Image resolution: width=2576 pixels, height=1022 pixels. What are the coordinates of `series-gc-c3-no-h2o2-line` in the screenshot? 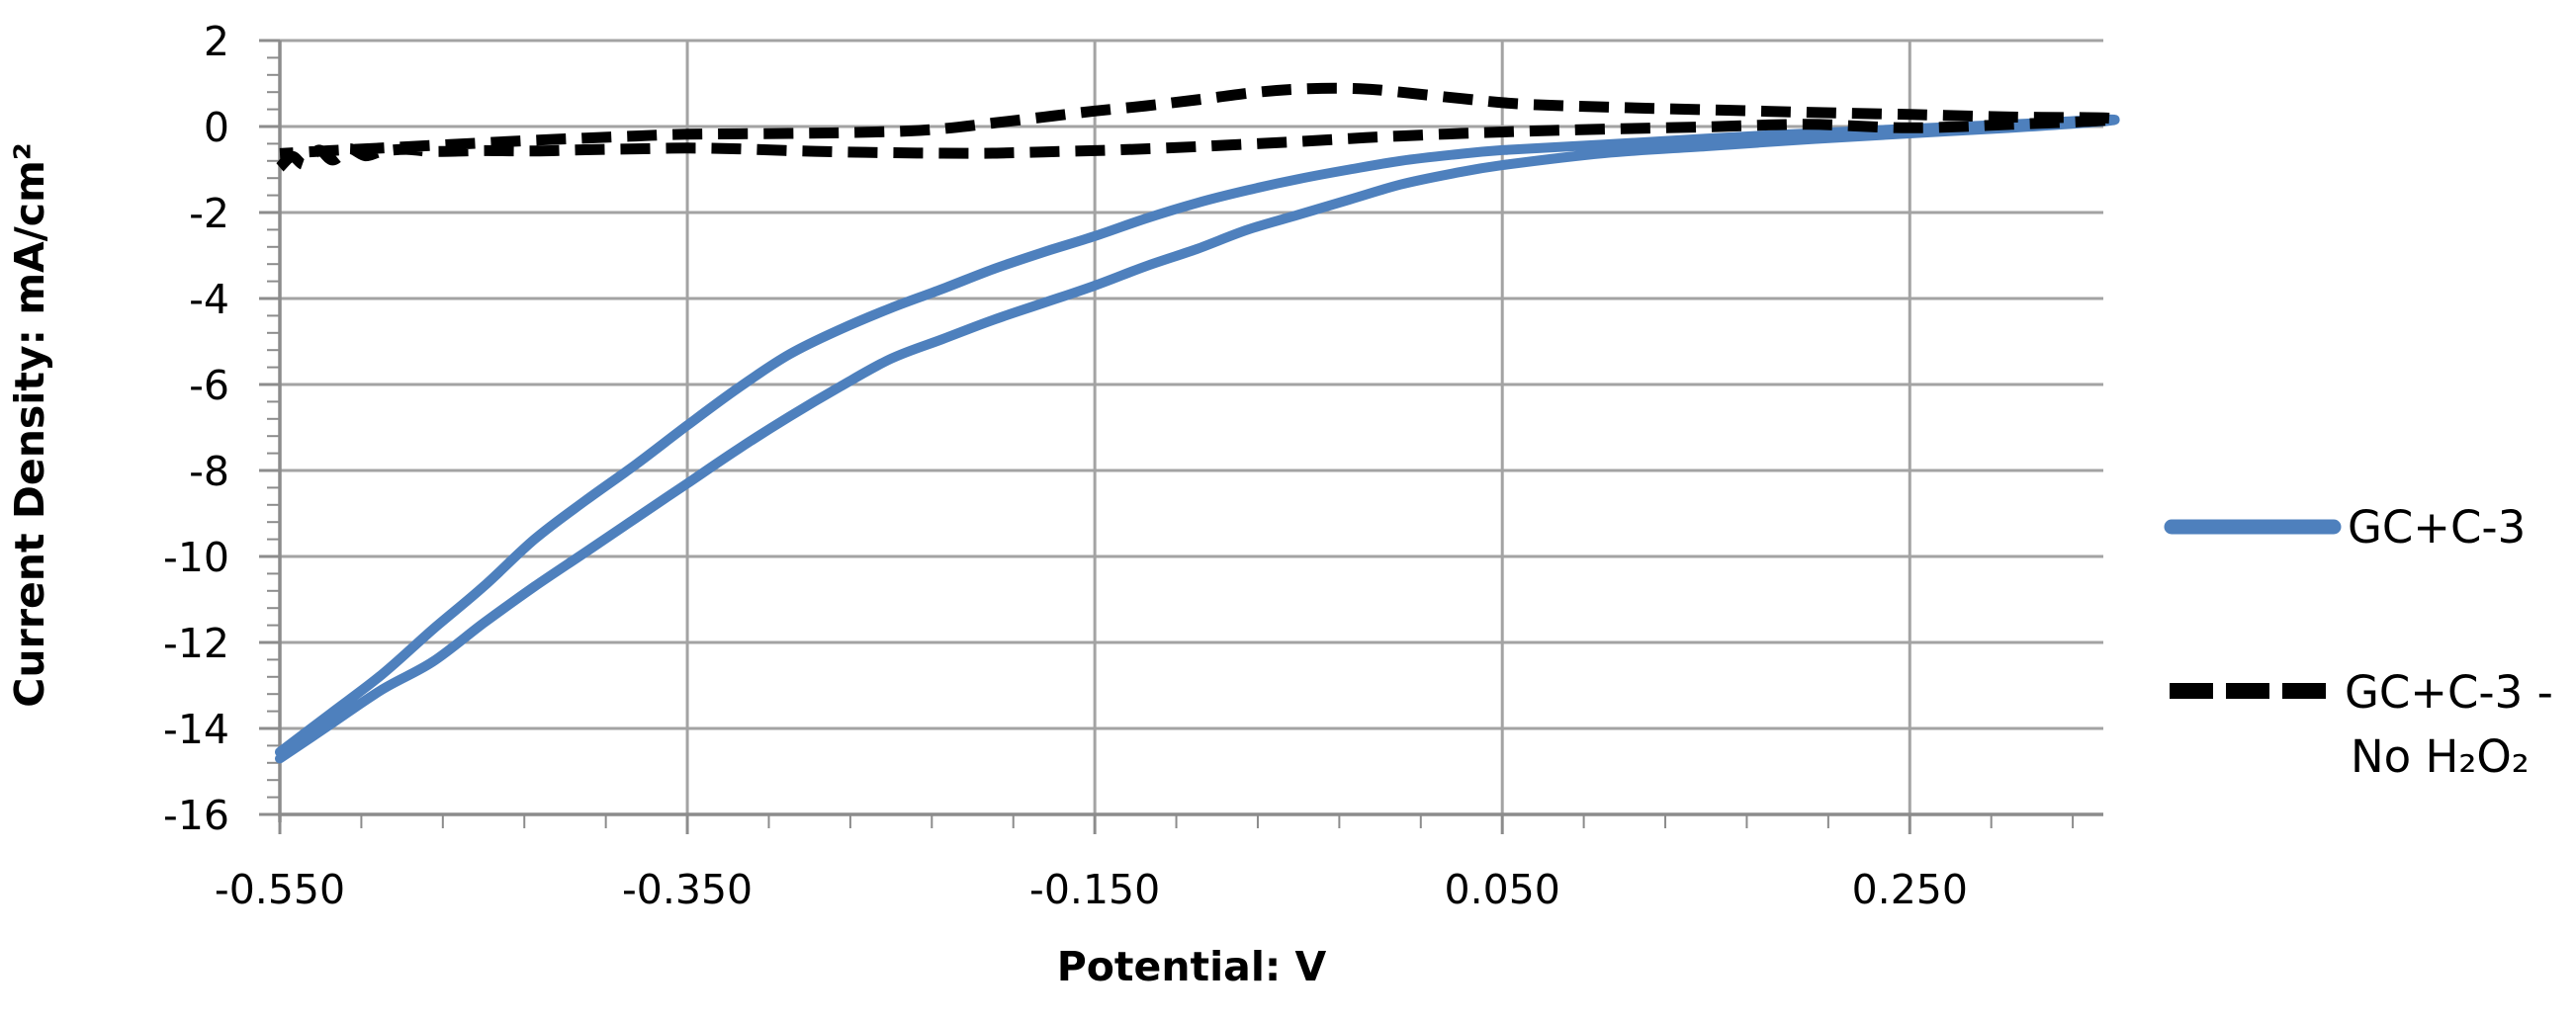 It's located at (1198, 127).